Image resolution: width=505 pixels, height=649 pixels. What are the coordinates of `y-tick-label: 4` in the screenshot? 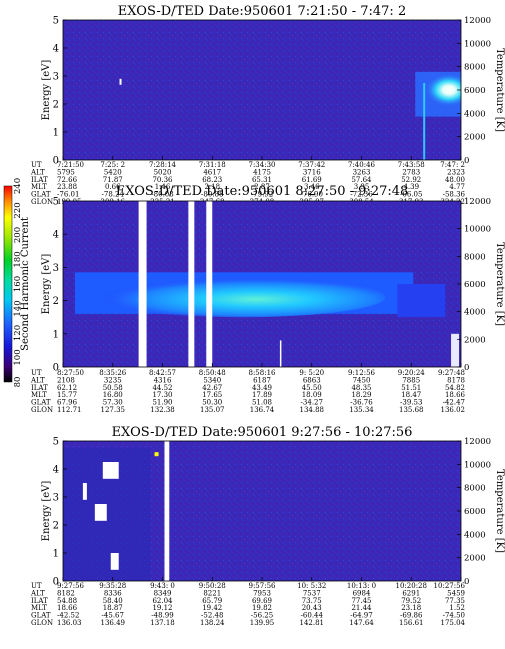 It's located at (56, 49).